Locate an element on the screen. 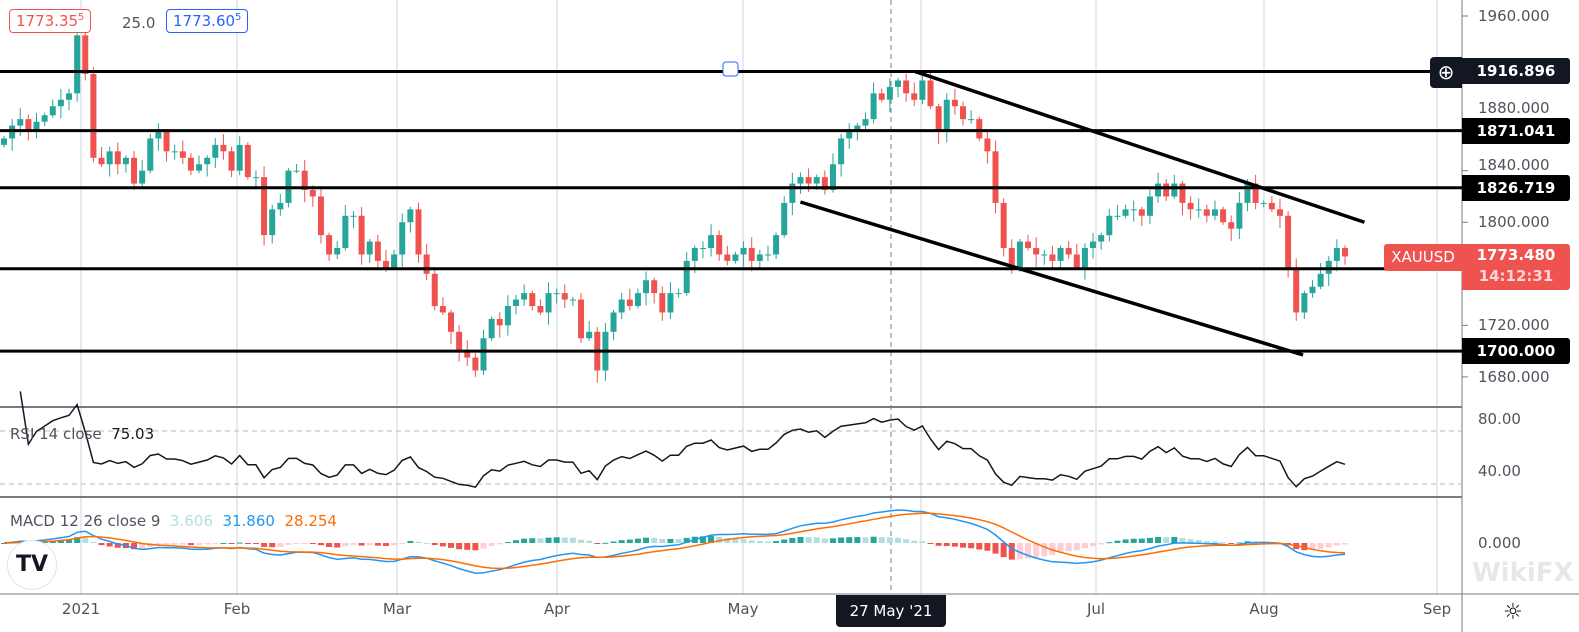 The width and height of the screenshot is (1579, 632). settings-gear-icon: ☼ is located at coordinates (1513, 612).